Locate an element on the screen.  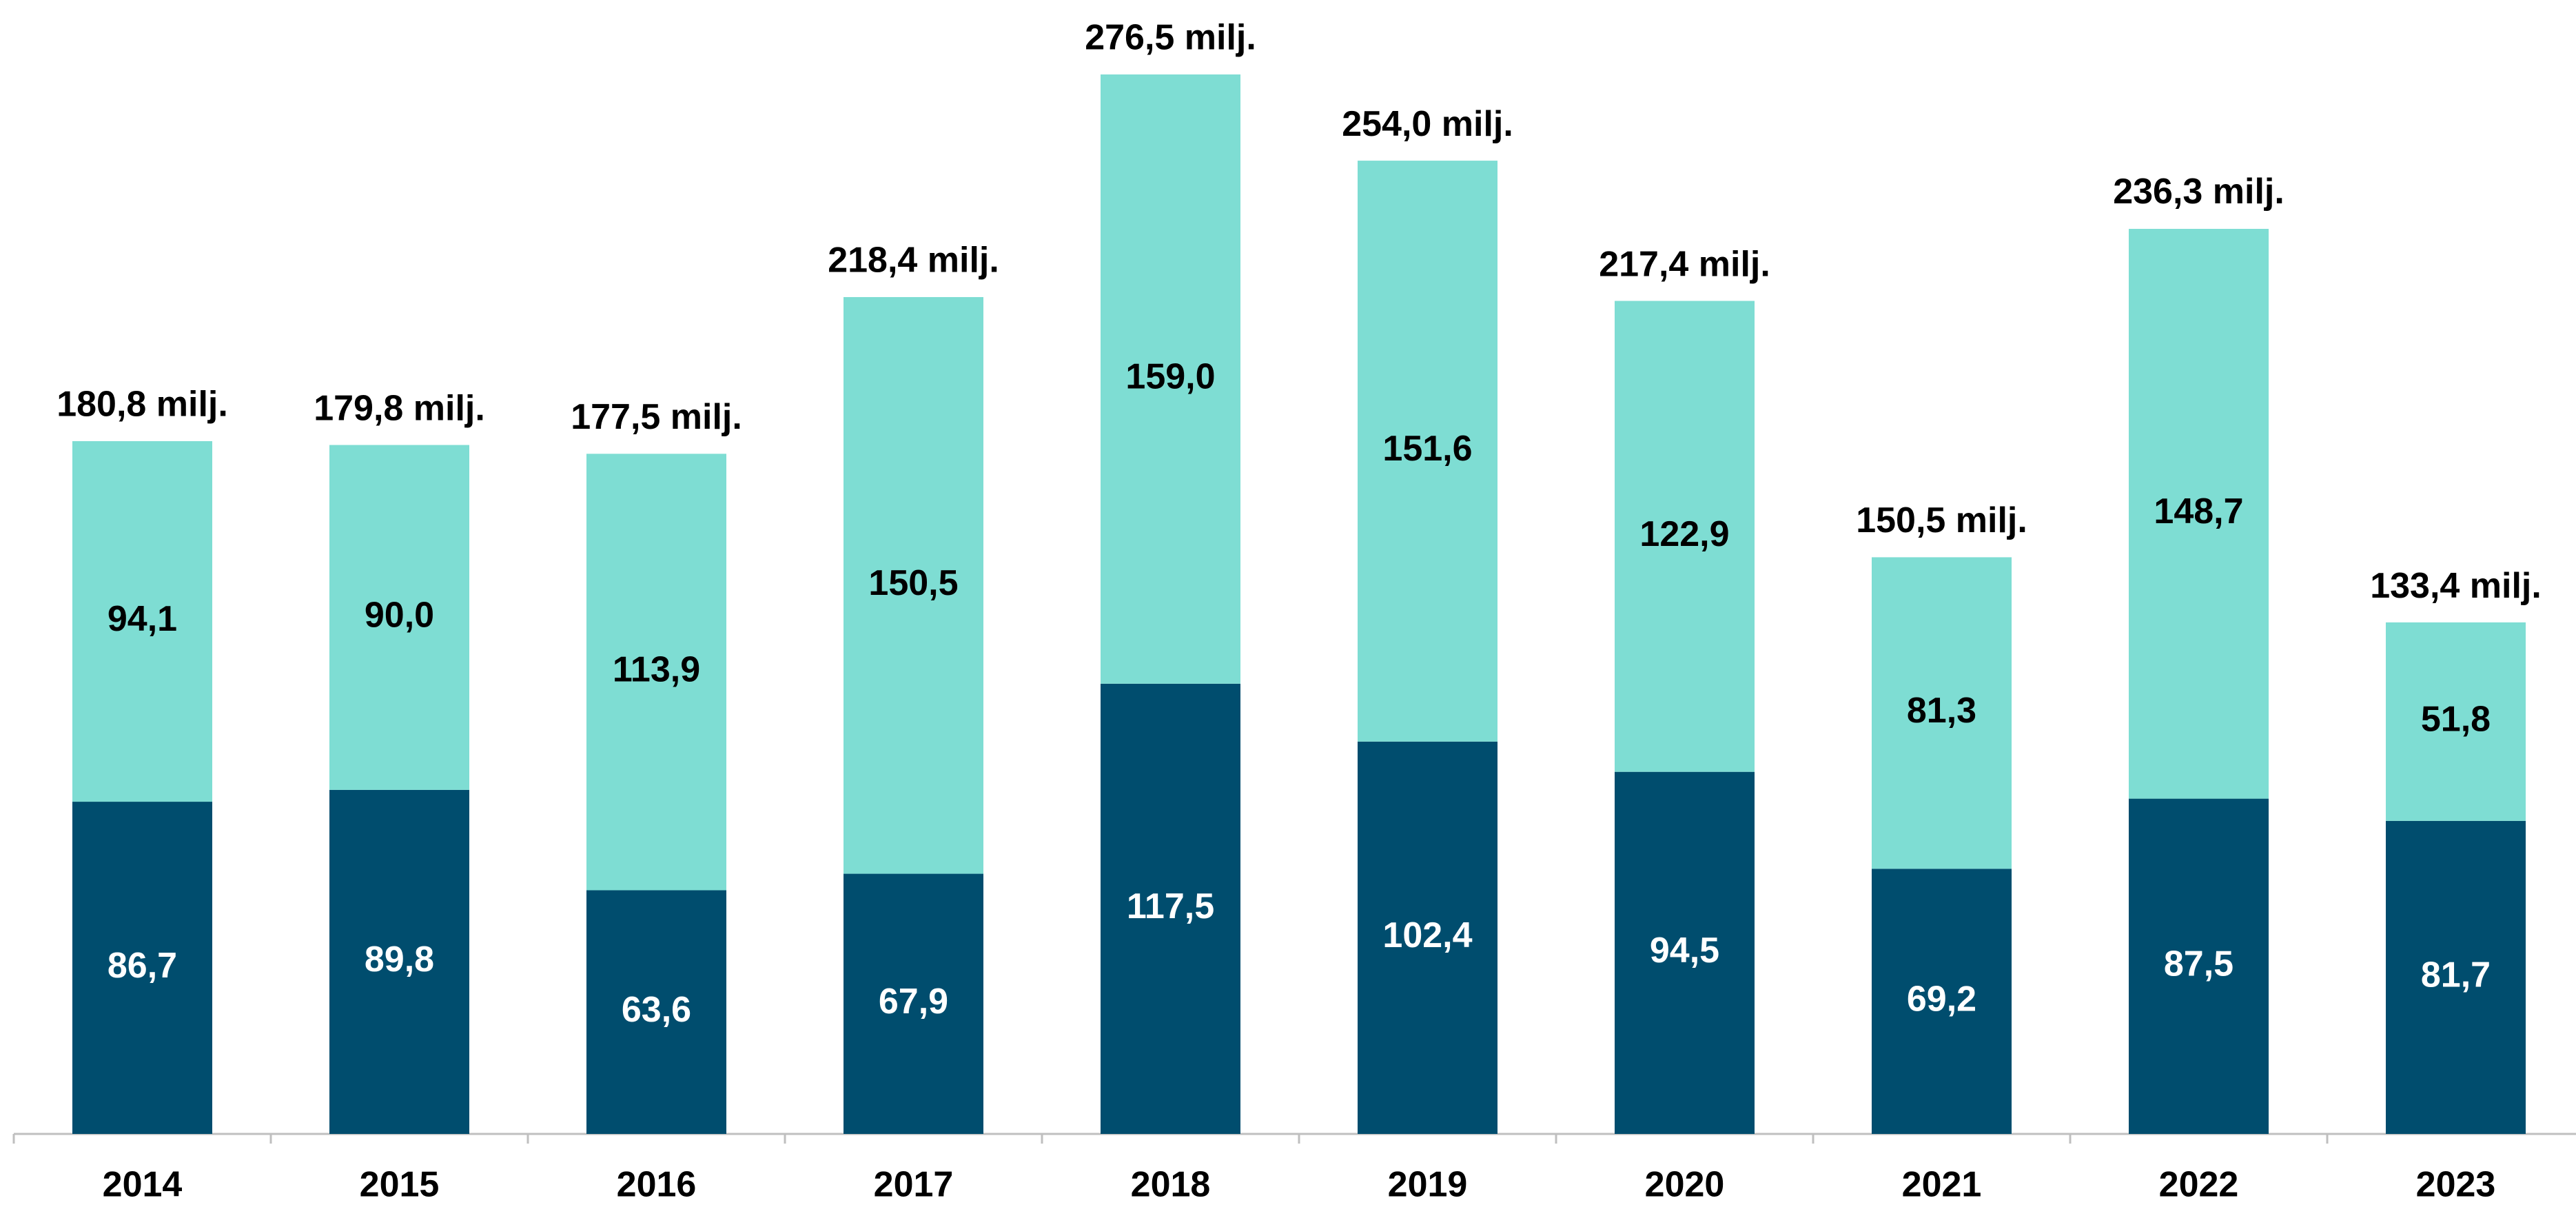
value-label: 87,5 is located at coordinates (2198, 964).